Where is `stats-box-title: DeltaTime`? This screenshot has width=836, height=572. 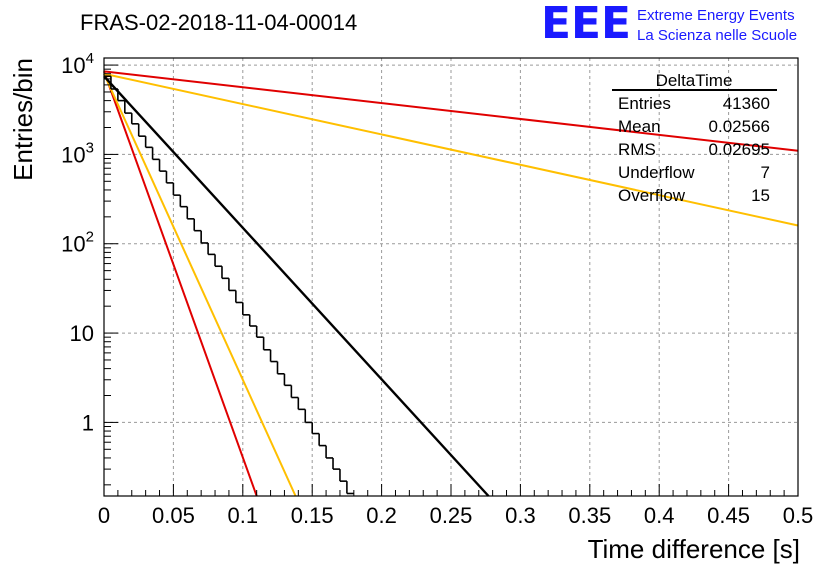 stats-box-title: DeltaTime is located at coordinates (694, 80).